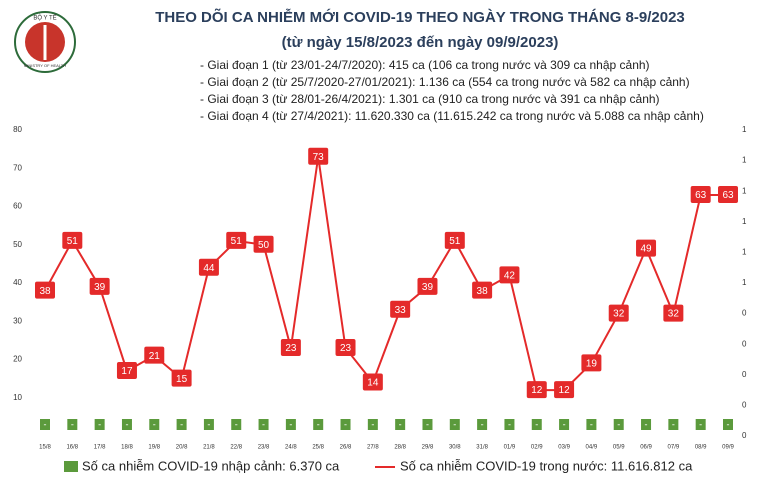 The width and height of the screenshot is (770, 481). Describe the element at coordinates (619, 448) in the screenshot. I see `x-tick-label: 05/9` at that location.